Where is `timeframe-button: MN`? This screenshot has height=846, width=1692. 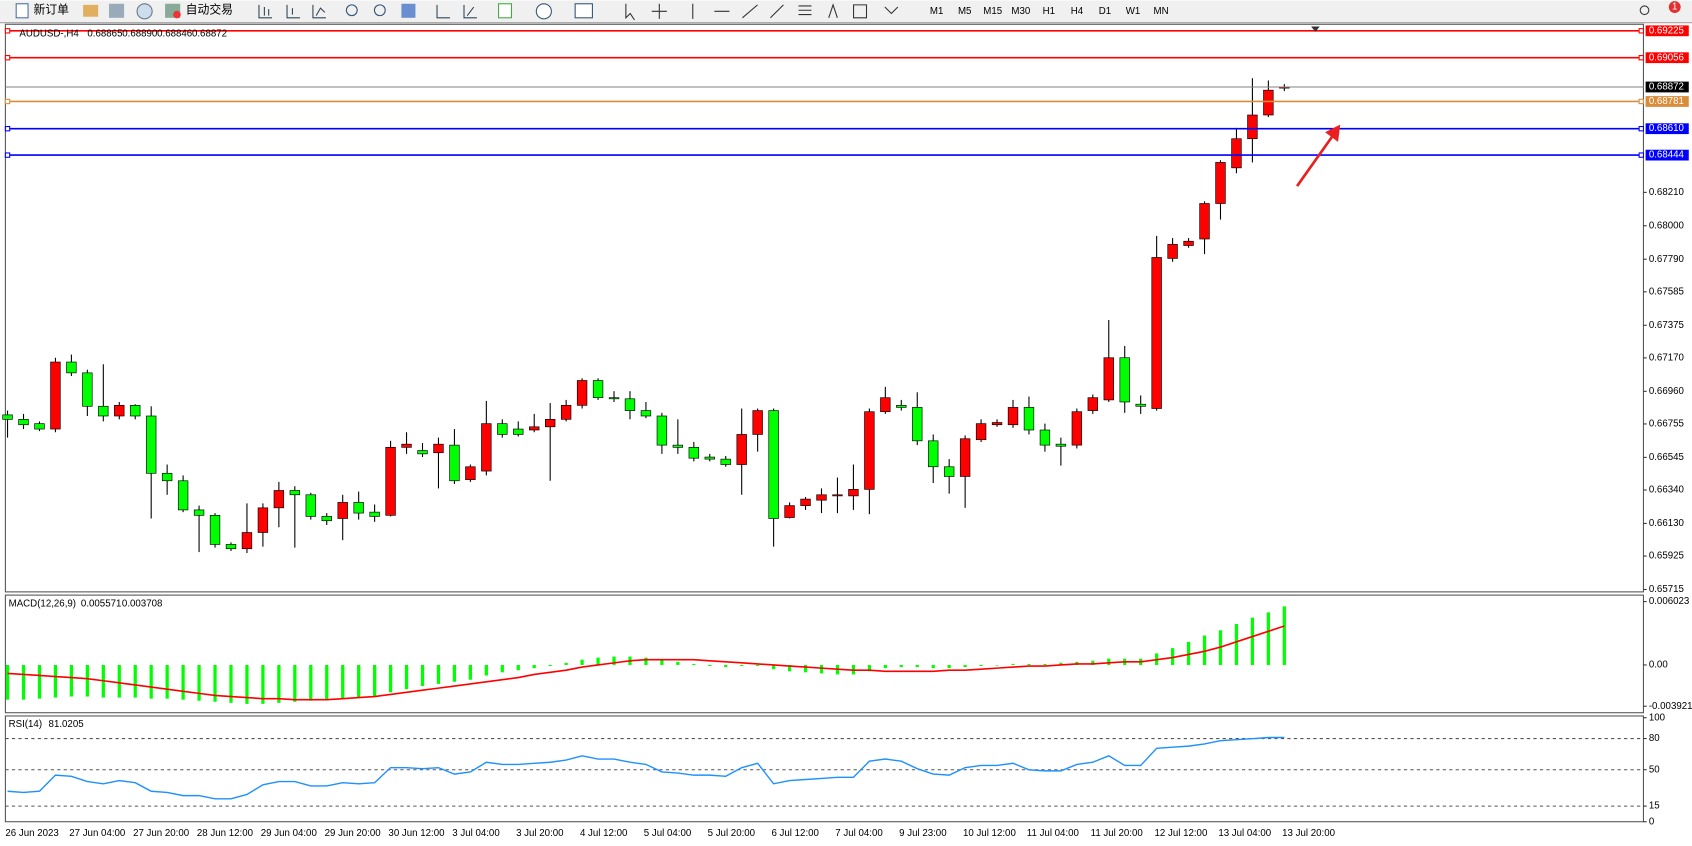
timeframe-button: MN is located at coordinates (1161, 11).